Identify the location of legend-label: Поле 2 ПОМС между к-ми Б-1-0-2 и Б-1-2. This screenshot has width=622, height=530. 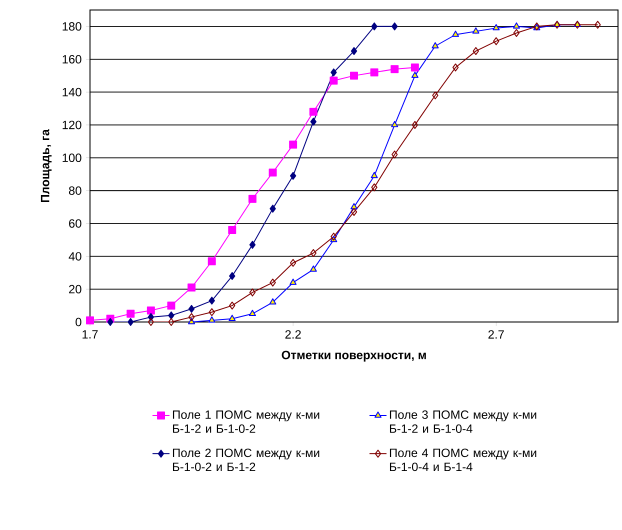
(246, 460).